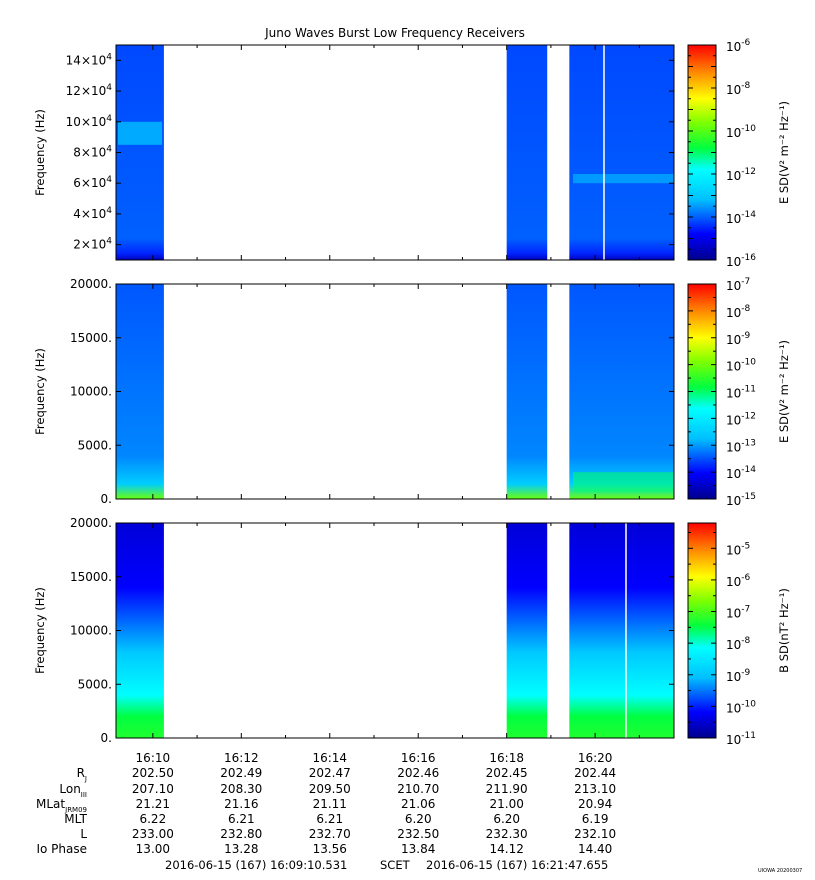 This screenshot has width=815, height=880. What do you see at coordinates (89, 121) in the screenshot?
I see `y-tick-label: 10×104` at bounding box center [89, 121].